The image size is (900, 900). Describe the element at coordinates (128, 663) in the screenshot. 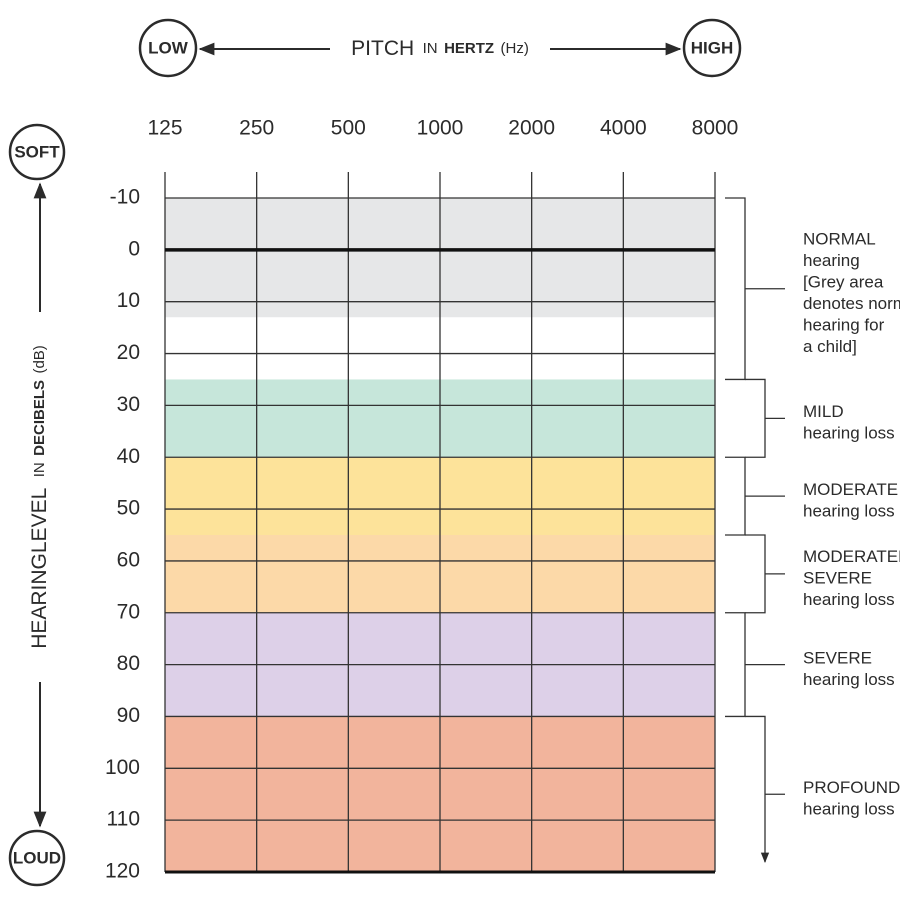

I see `y-tick-label: 80` at that location.